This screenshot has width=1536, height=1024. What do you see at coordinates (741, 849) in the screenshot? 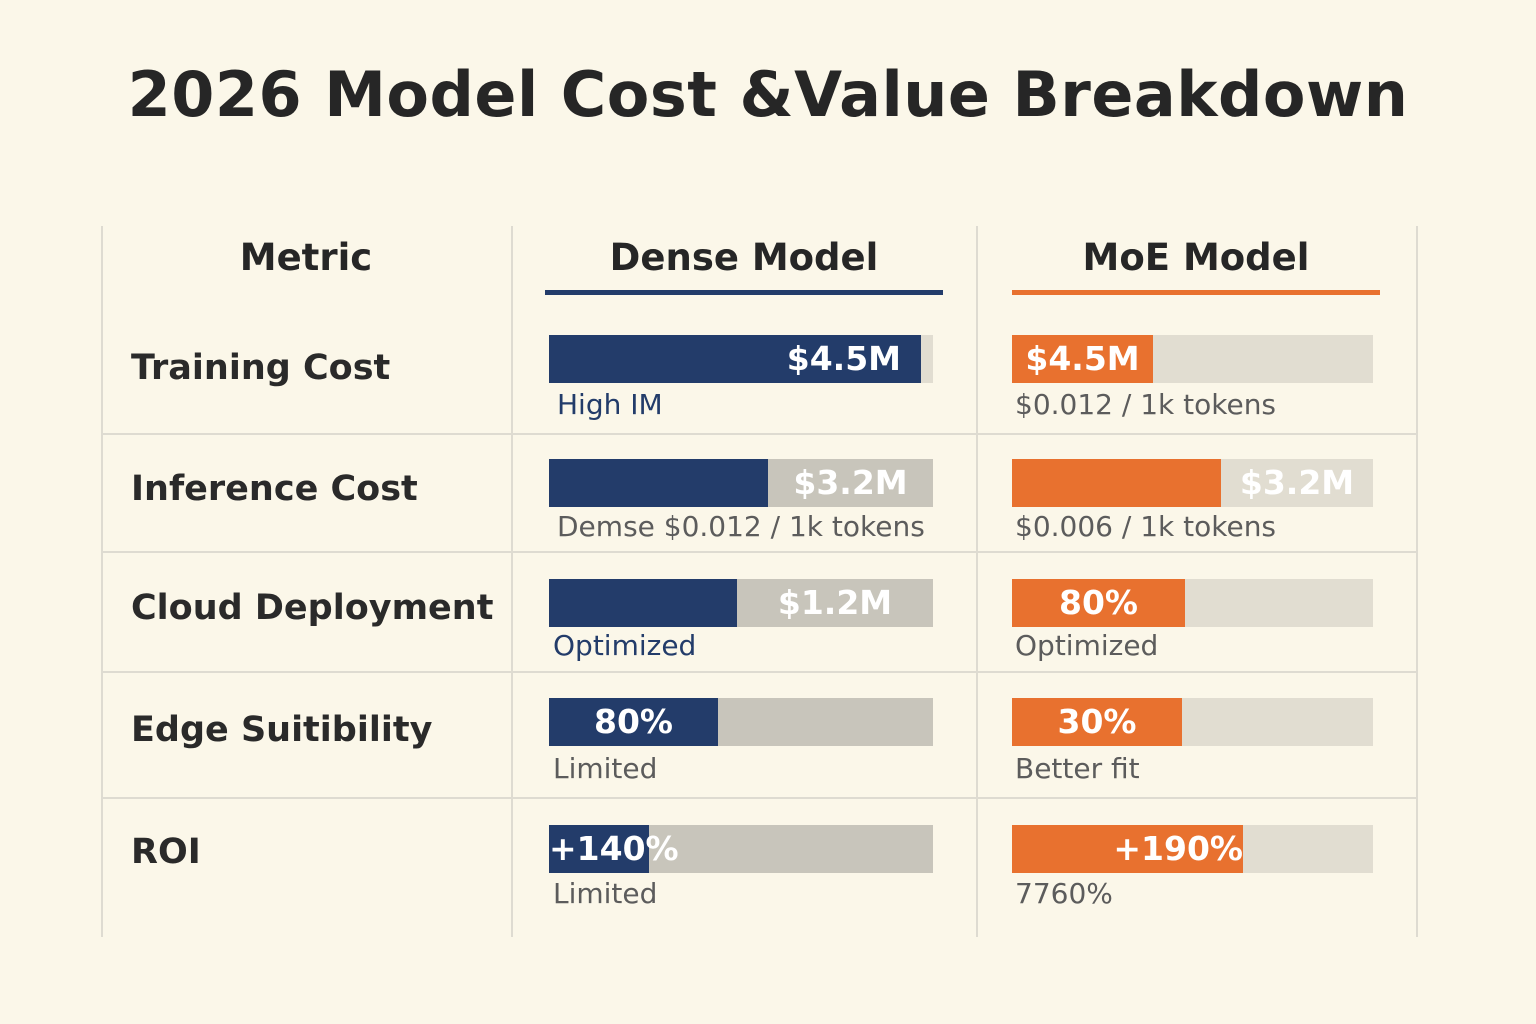
I see `dense-bar: +140%` at bounding box center [741, 849].